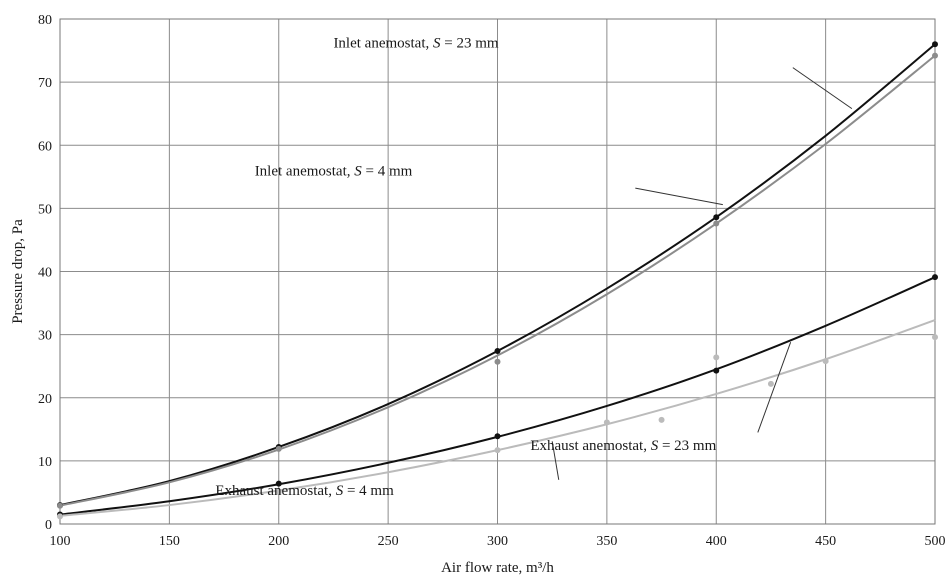 Image resolution: width=950 pixels, height=579 pixels. What do you see at coordinates (825, 541) in the screenshot?
I see `x-tick-label: 450` at bounding box center [825, 541].